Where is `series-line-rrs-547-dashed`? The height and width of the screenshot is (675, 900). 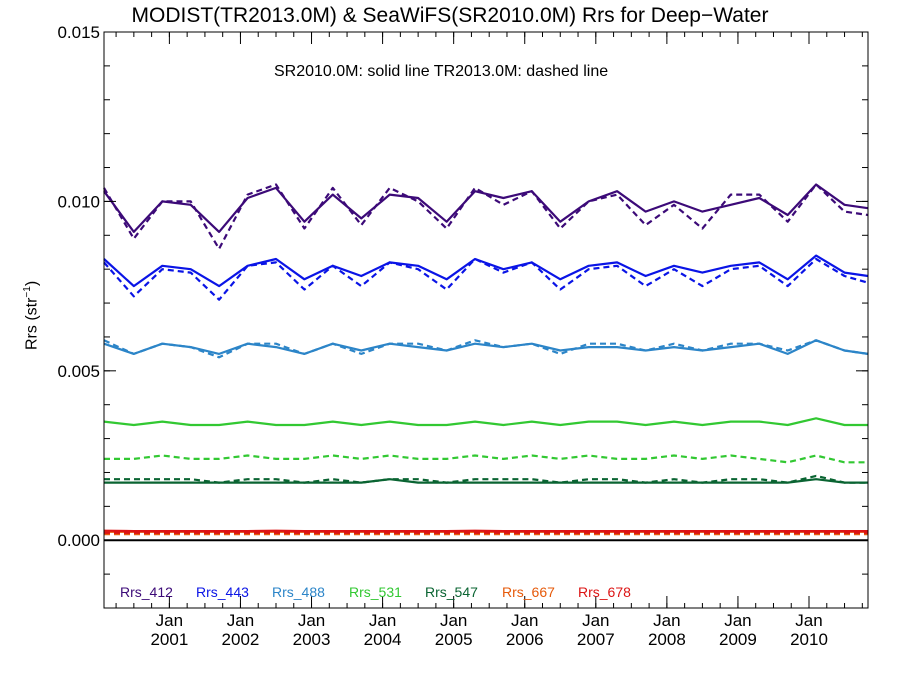 series-line-rrs-547-dashed is located at coordinates (486, 479).